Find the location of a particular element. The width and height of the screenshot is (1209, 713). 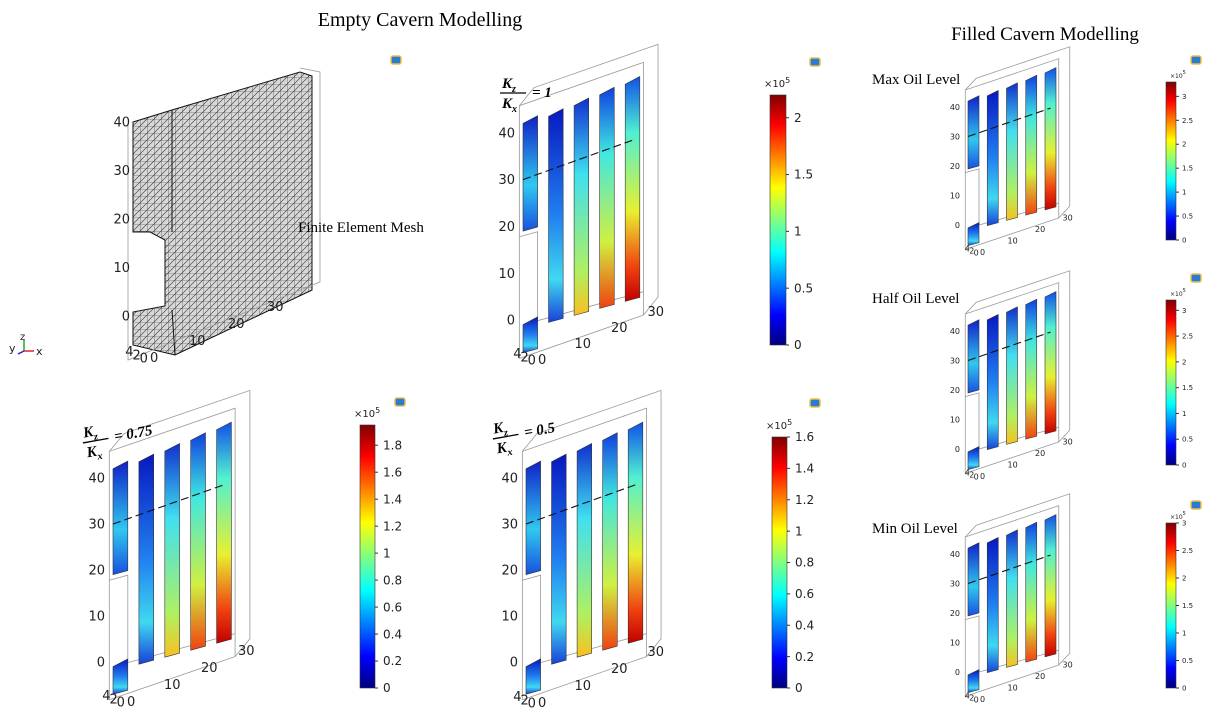

ratio-symbol: K is located at coordinates (507, 104).